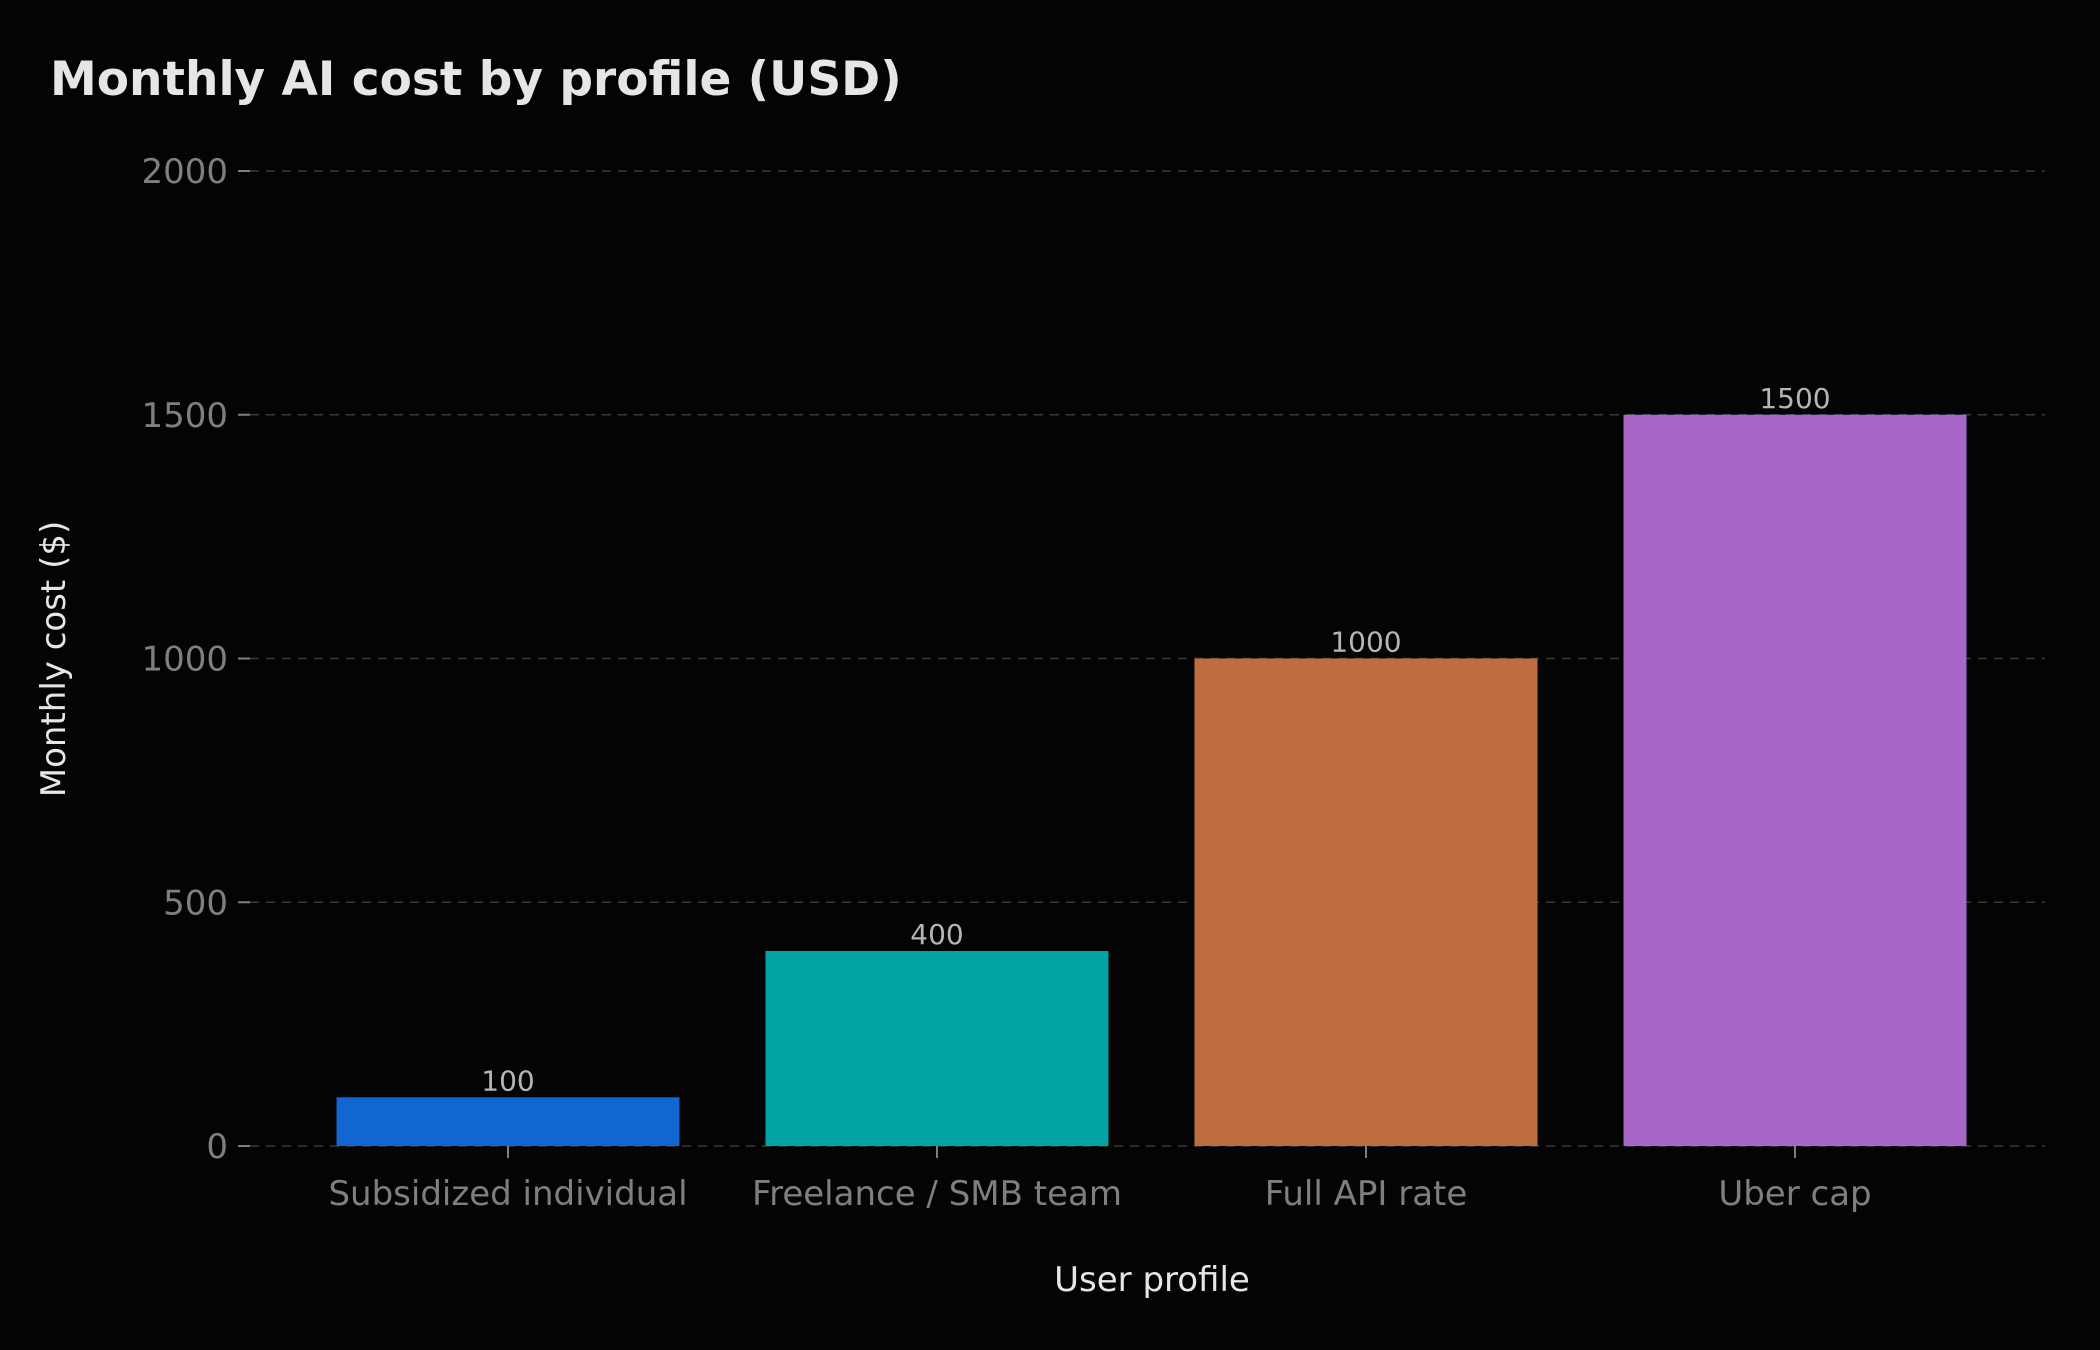  What do you see at coordinates (184, 416) in the screenshot?
I see `y-tick-label: 1500` at bounding box center [184, 416].